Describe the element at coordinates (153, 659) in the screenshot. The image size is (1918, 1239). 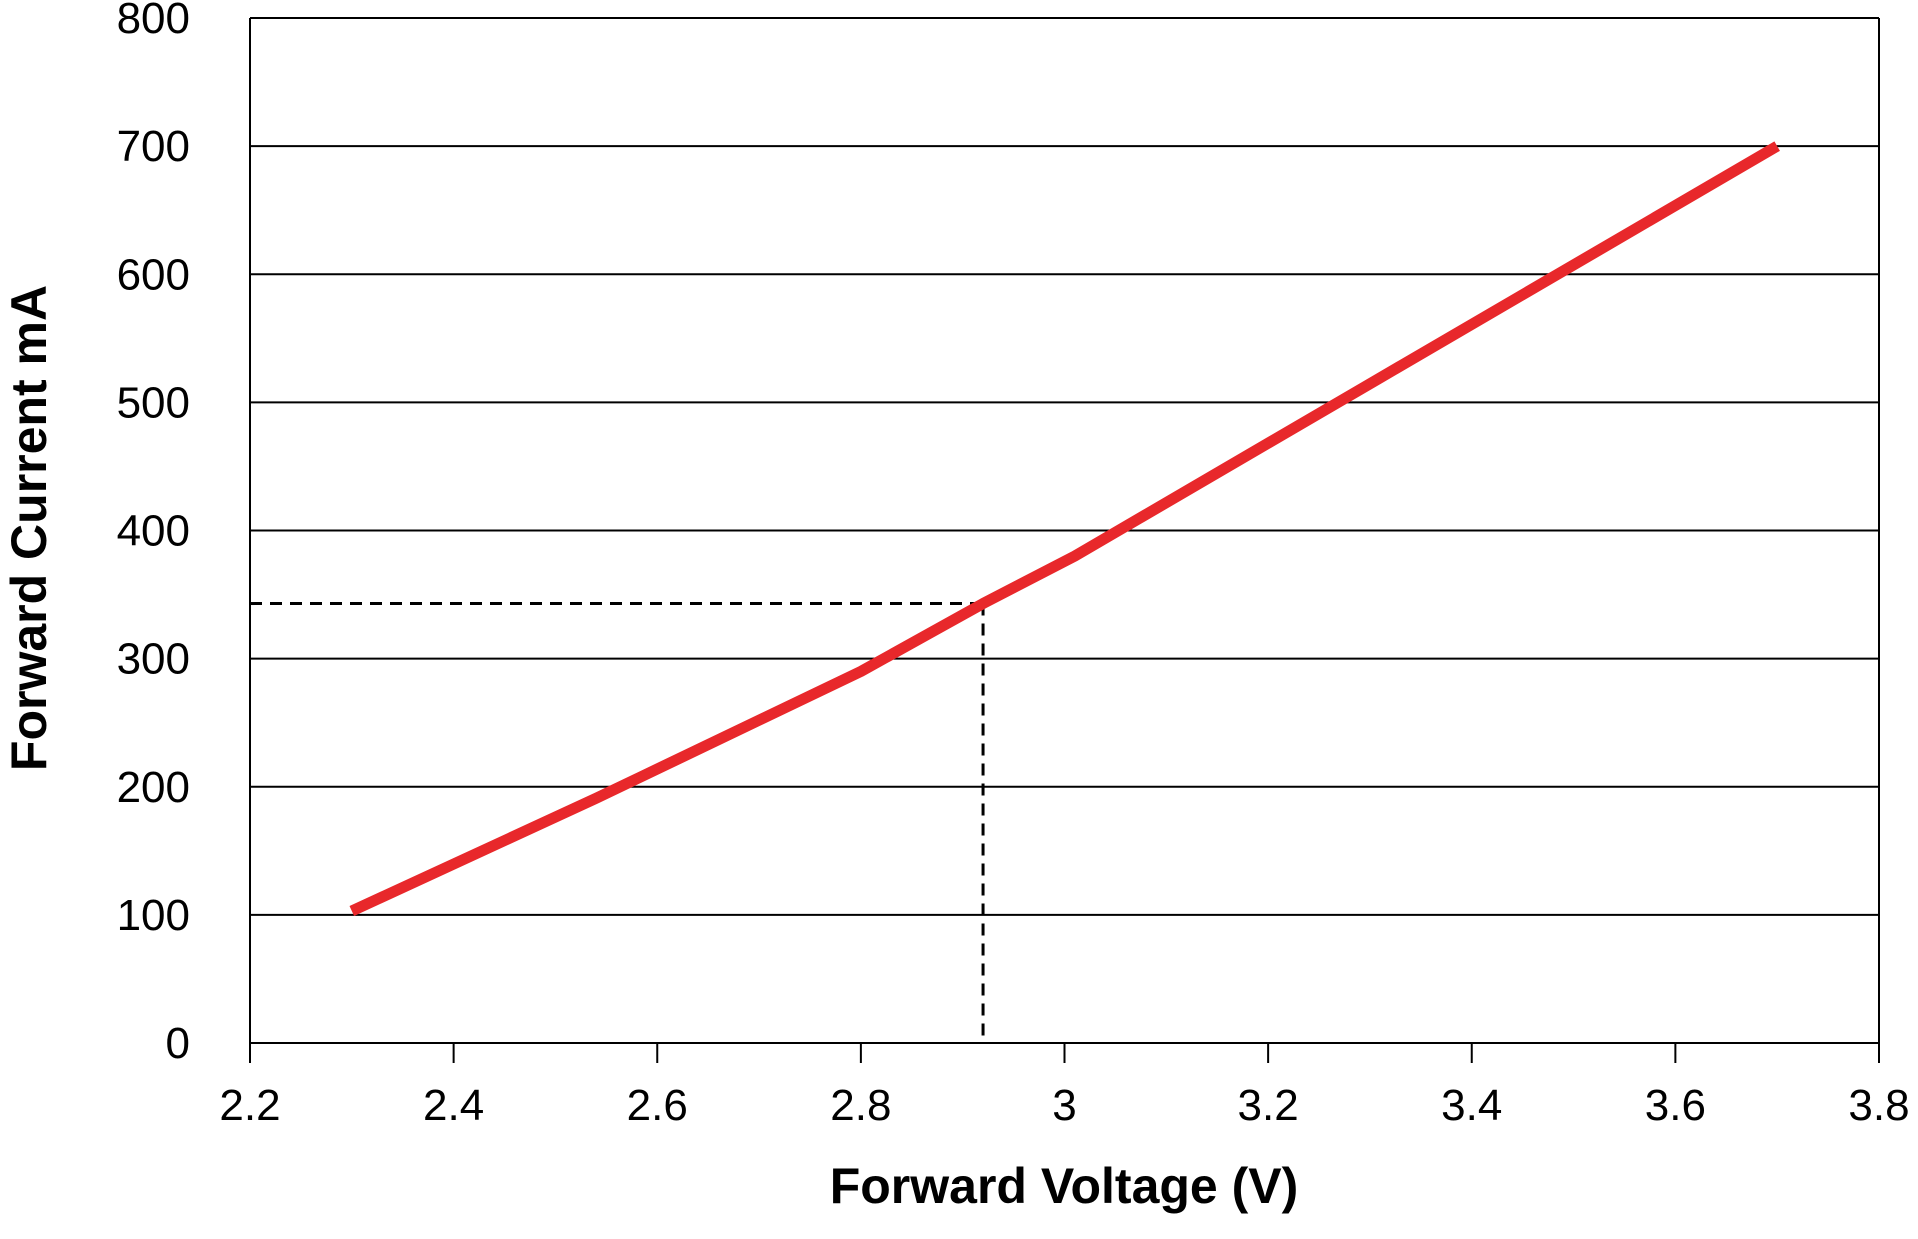
I see `y-tick-label: 300` at that location.